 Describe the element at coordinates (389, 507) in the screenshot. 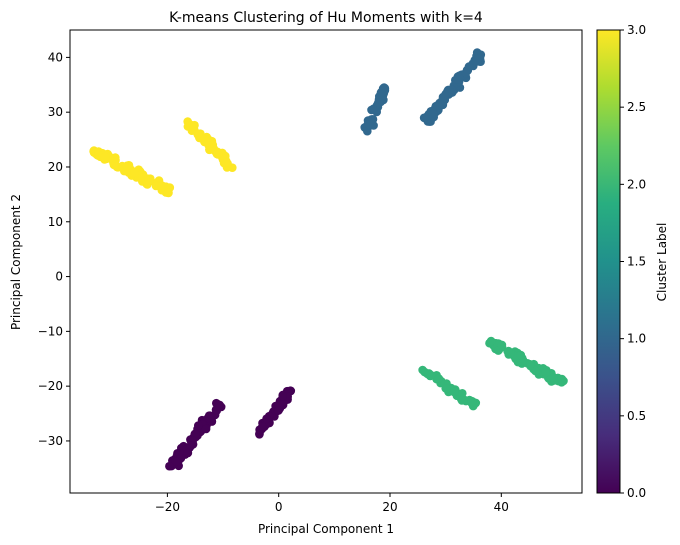

I see `x-tick-label: 20` at that location.